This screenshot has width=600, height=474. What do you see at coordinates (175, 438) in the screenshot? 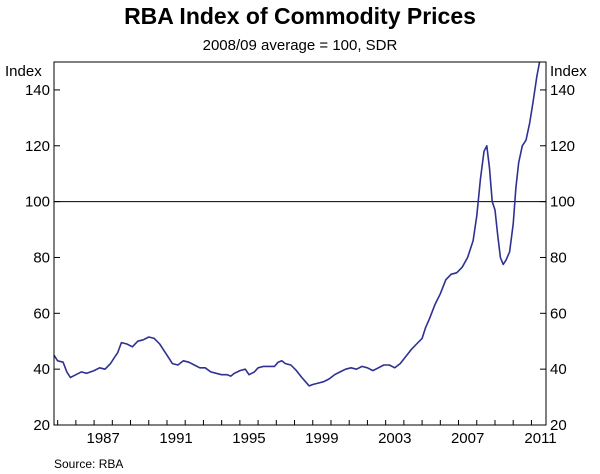
I see `x-tick-label: 1991` at bounding box center [175, 438].